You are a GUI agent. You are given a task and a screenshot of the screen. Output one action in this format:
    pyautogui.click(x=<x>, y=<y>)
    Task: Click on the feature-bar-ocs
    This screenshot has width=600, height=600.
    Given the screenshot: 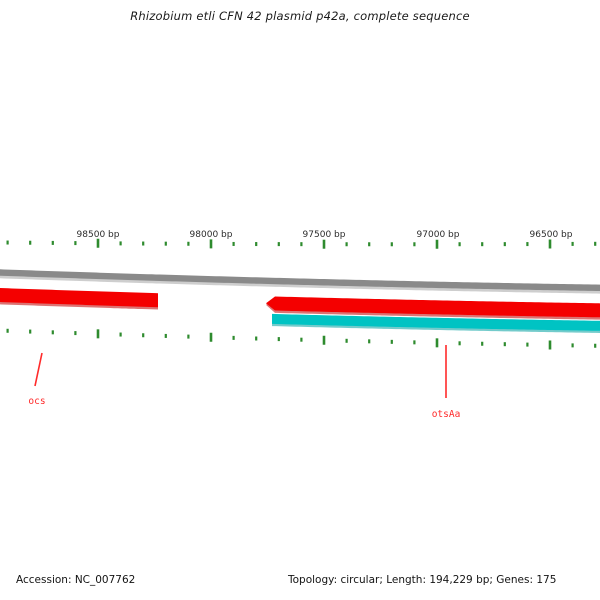 What is the action you would take?
    pyautogui.click(x=79, y=298)
    